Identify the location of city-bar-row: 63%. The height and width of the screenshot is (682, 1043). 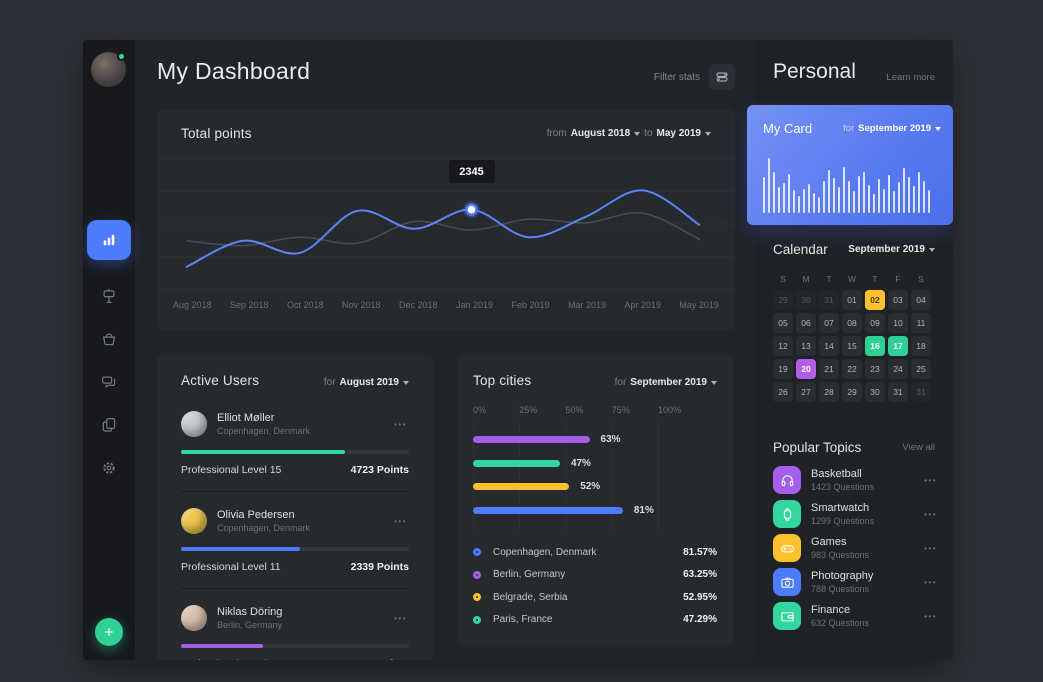
(595, 441).